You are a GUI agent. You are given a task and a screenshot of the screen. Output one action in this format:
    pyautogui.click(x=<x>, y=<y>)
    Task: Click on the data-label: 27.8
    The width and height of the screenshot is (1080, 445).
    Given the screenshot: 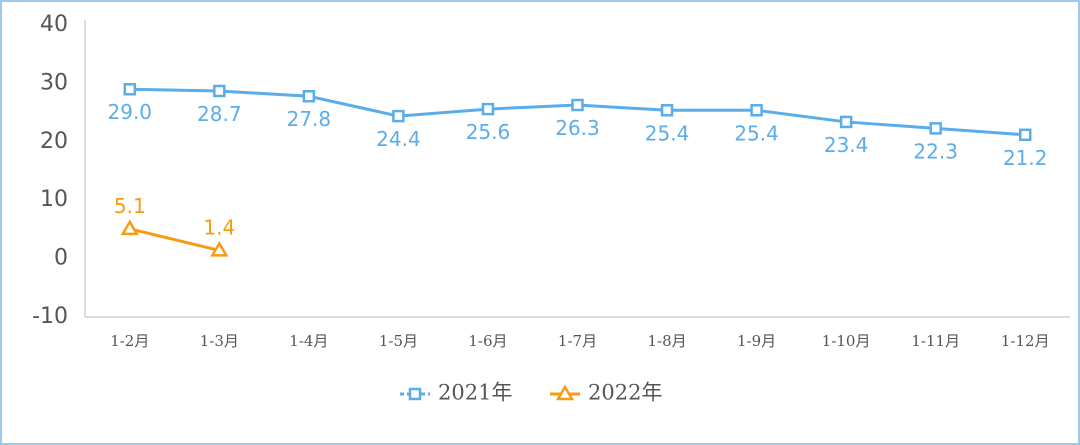 What is the action you would take?
    pyautogui.click(x=309, y=119)
    